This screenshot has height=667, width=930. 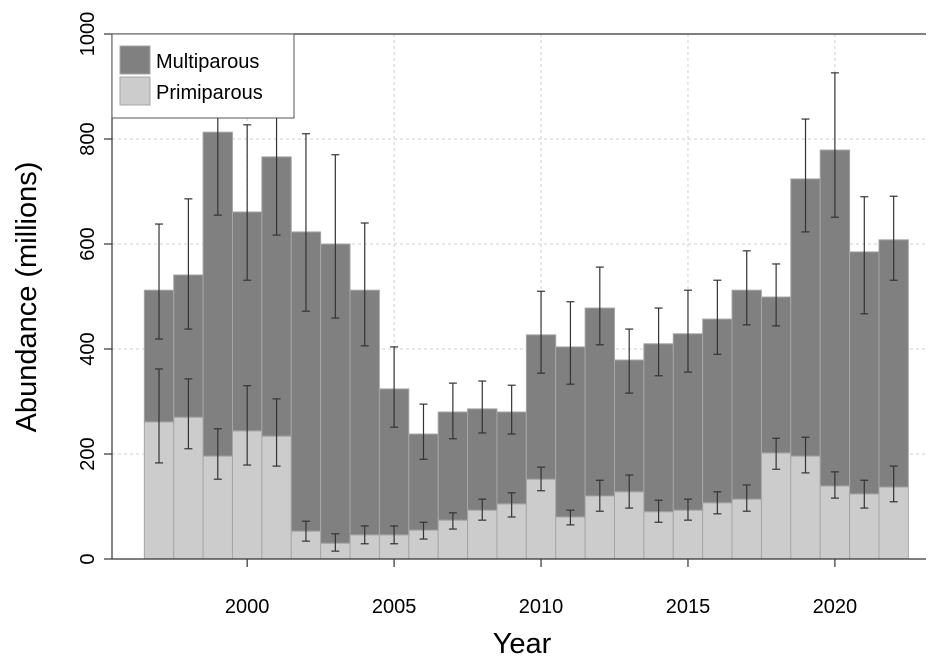 I want to click on x-tick-label: 2010, so click(x=541, y=607).